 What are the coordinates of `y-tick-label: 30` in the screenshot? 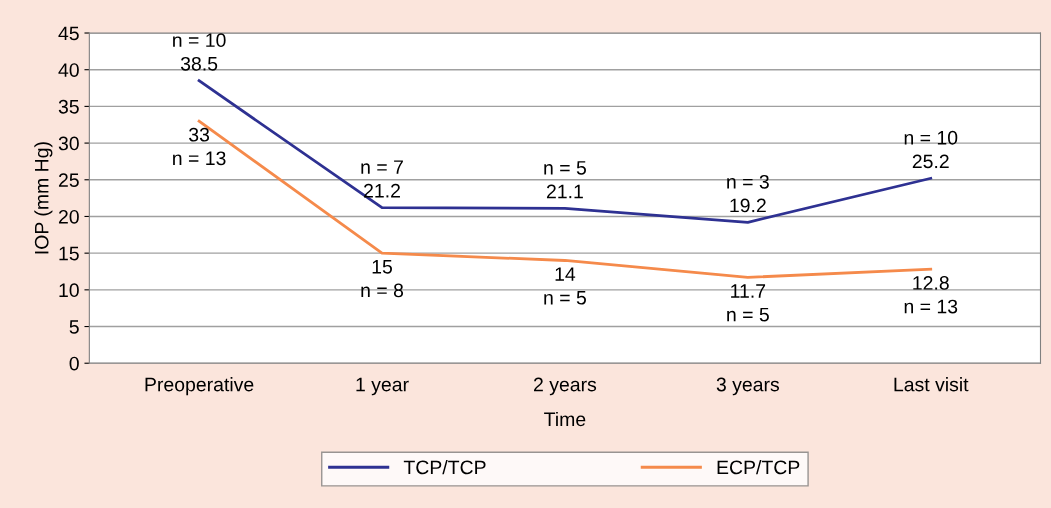 It's located at (68, 143).